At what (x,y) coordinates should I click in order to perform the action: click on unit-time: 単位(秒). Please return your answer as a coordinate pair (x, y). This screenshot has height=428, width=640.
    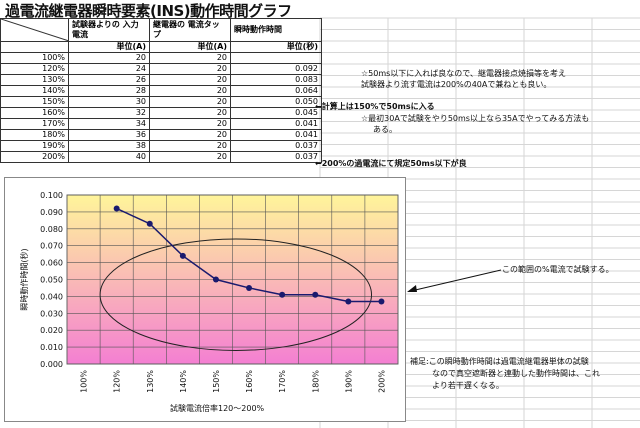
    Looking at the image, I should click on (276, 47).